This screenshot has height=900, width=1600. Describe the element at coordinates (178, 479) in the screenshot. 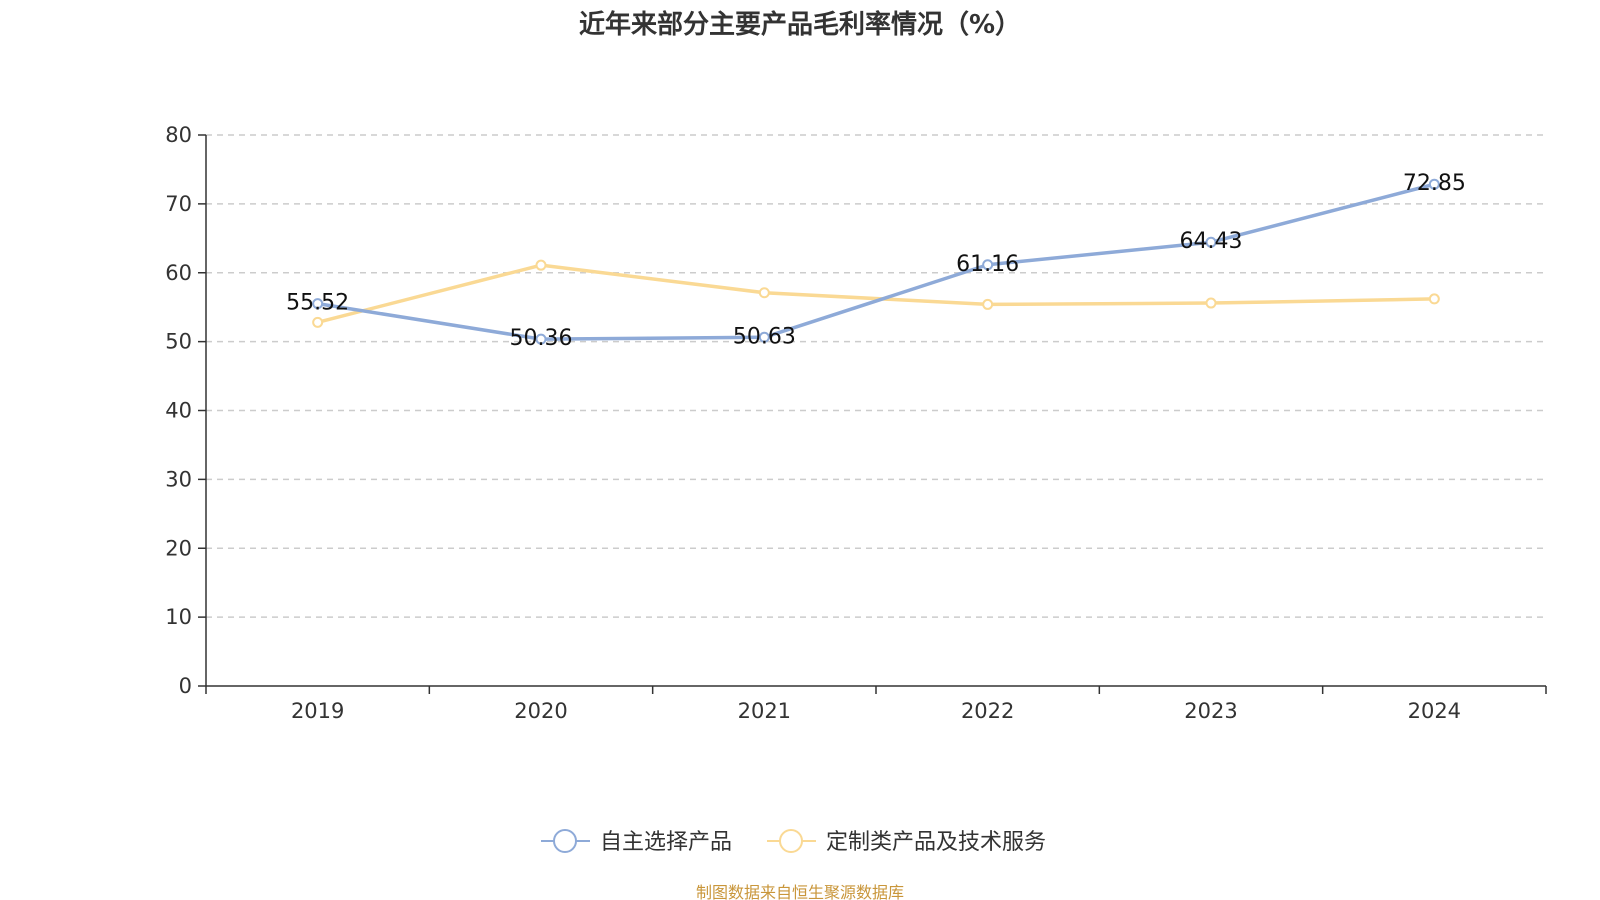

I see `y-tick-label-30: 30` at that location.